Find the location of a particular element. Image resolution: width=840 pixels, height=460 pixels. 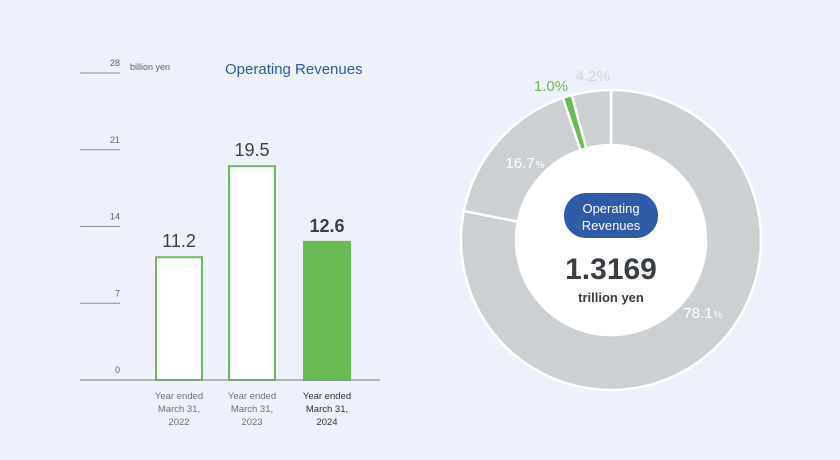

y-tick-label: 7 is located at coordinates (117, 293).